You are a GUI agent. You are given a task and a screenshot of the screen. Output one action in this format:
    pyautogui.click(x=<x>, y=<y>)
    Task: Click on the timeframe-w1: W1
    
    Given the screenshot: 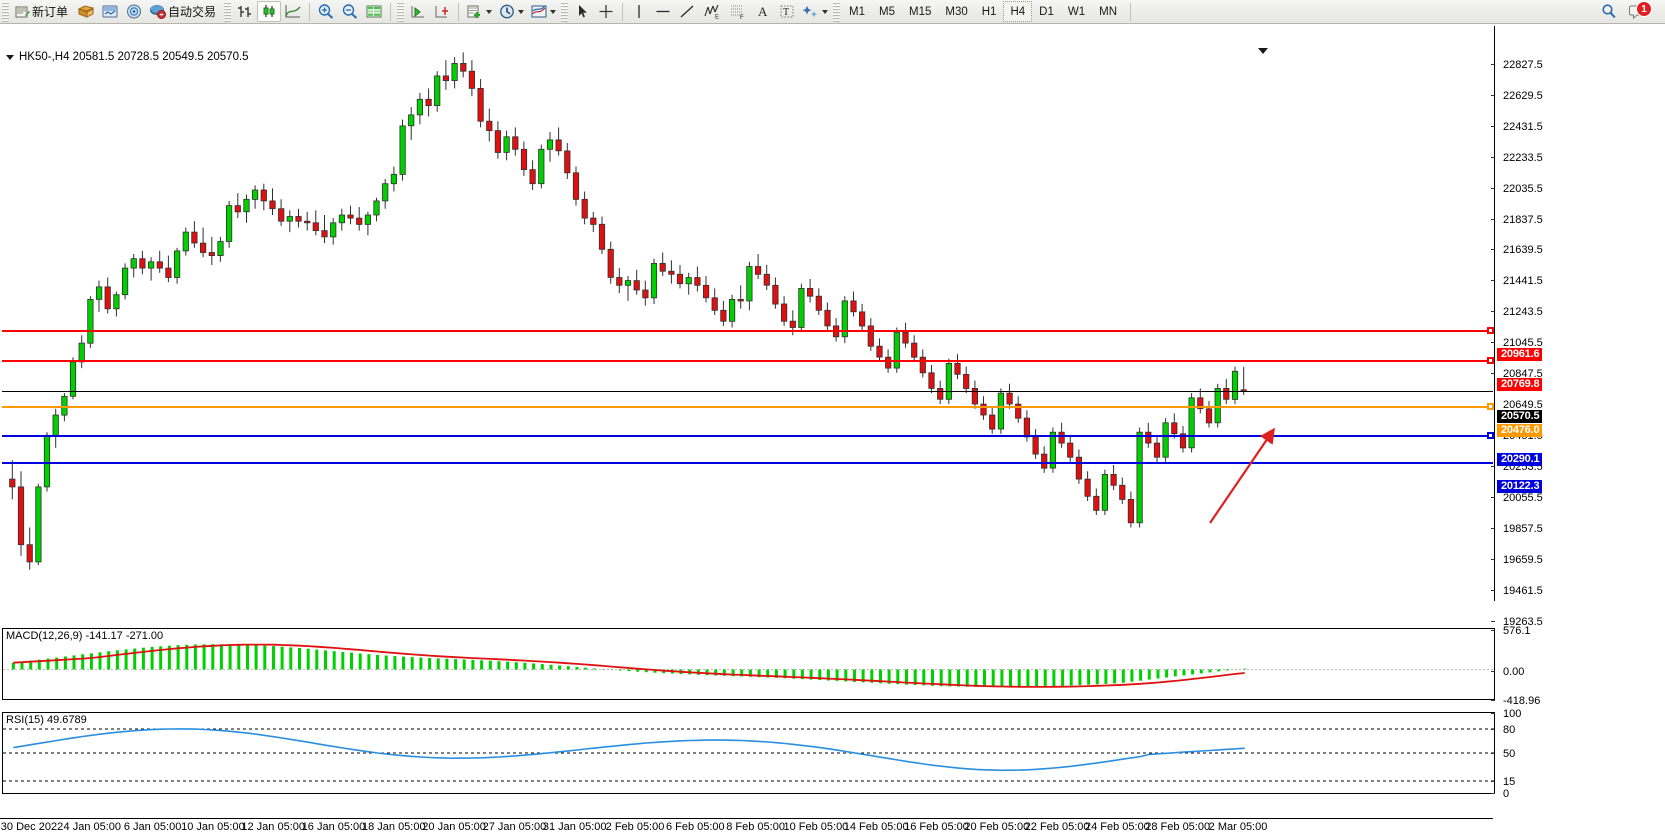 What is the action you would take?
    pyautogui.click(x=1076, y=11)
    